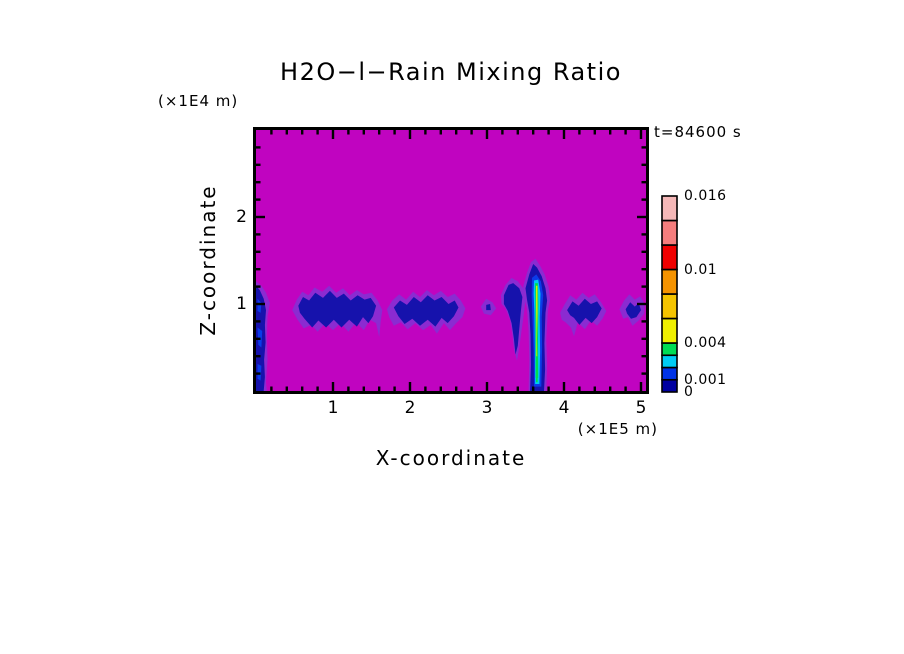 This screenshot has height=654, width=904. I want to click on colorbar-label-0.001: 0.001, so click(705, 379).